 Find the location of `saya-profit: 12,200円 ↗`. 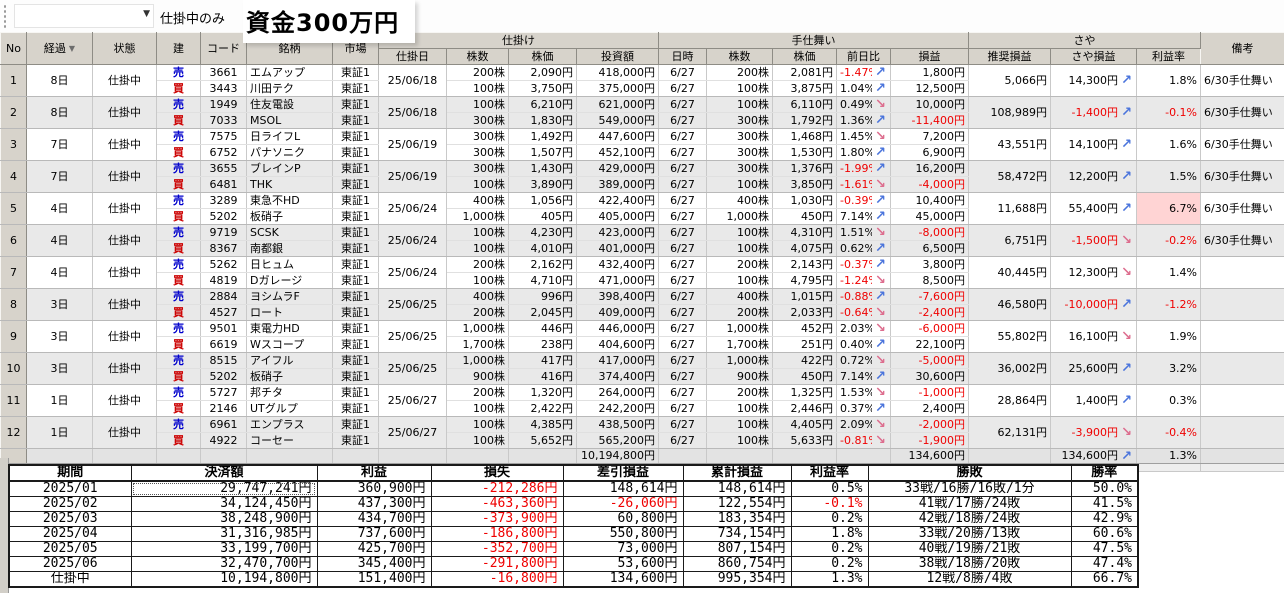

saya-profit: 12,200円 ↗ is located at coordinates (1094, 176).